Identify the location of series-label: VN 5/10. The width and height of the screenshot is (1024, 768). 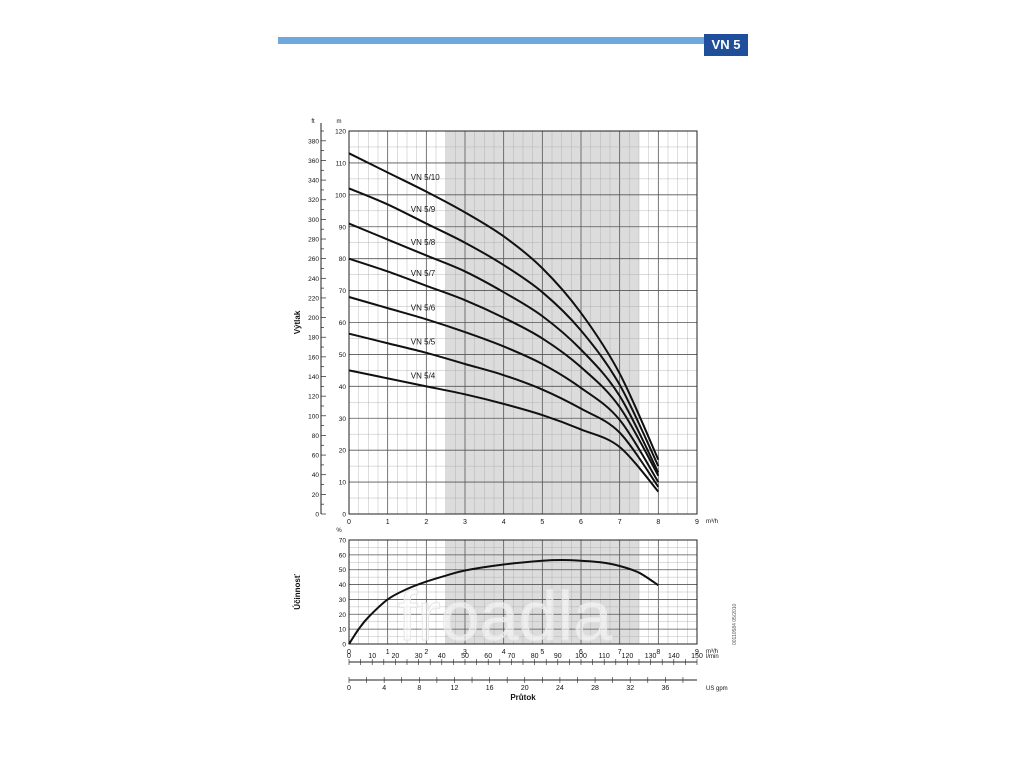
(425, 177).